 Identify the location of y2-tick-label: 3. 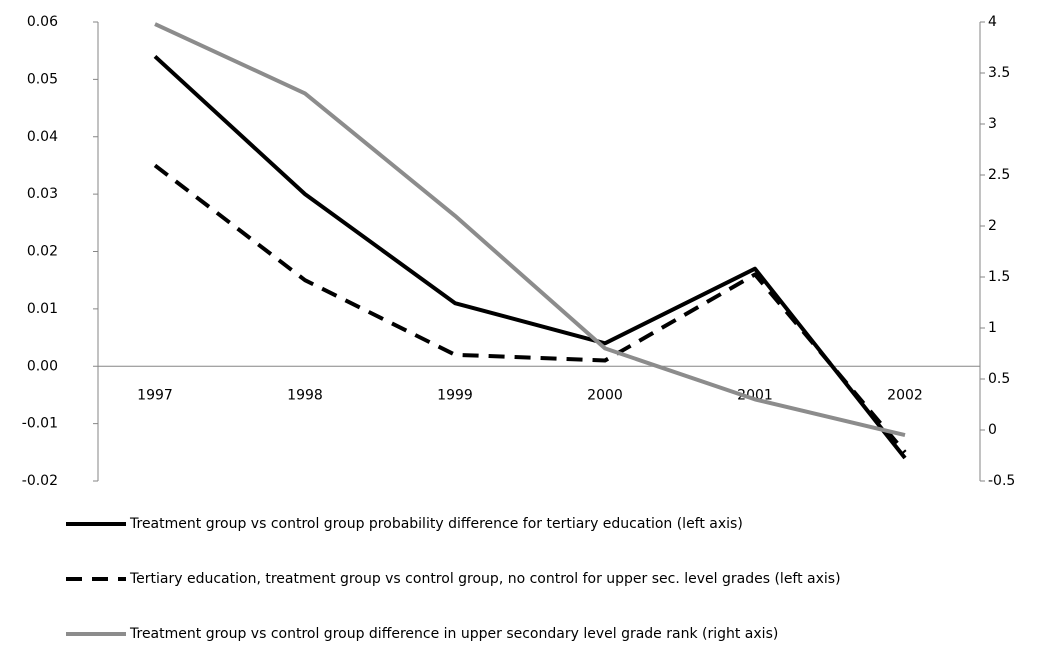
(992, 124).